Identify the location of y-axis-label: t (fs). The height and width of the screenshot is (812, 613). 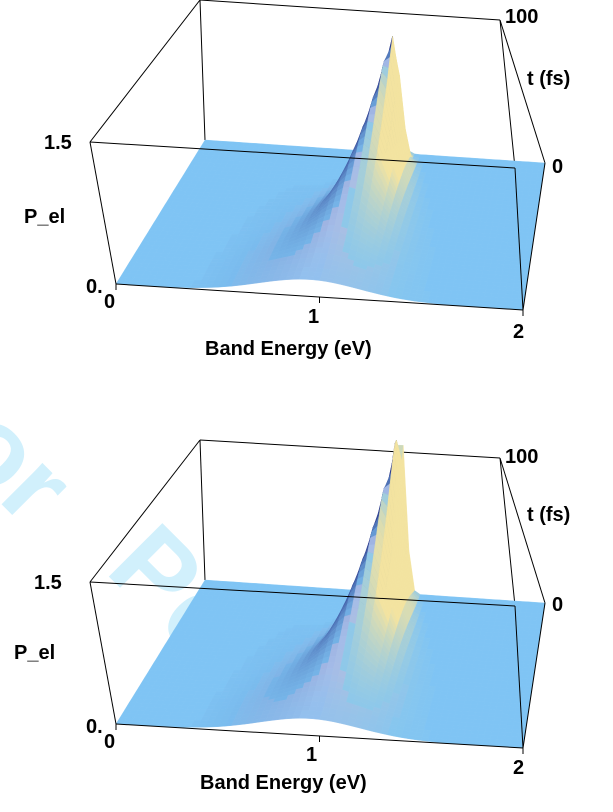
(549, 79).